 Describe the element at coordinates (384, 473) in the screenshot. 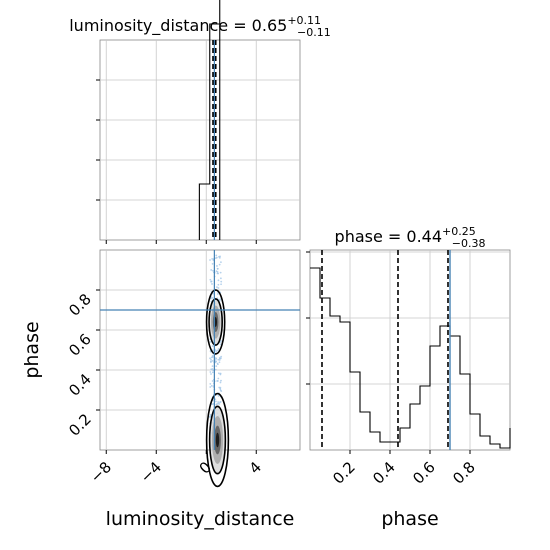

I see `hist-phase-x-tick-label-1: 0.4` at that location.